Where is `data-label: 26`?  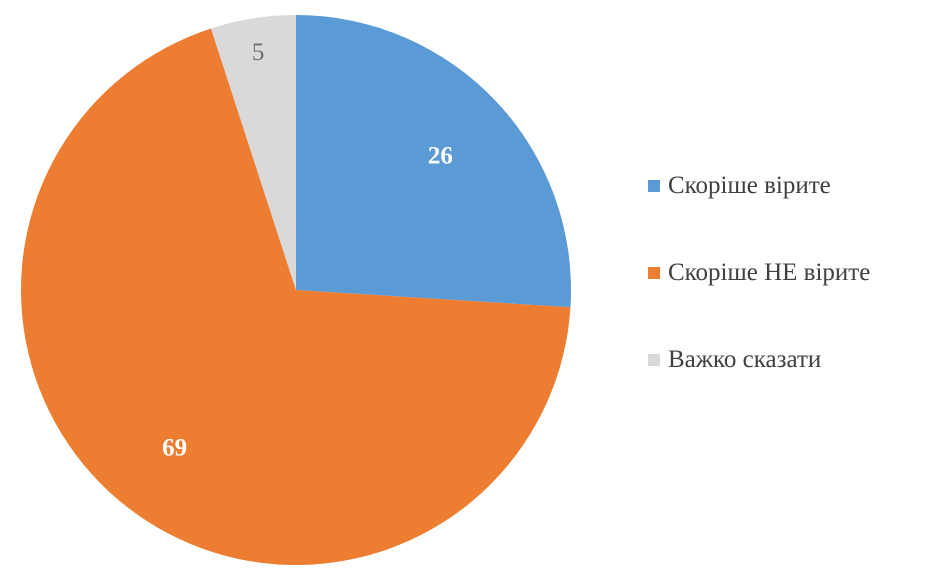 data-label: 26 is located at coordinates (440, 155).